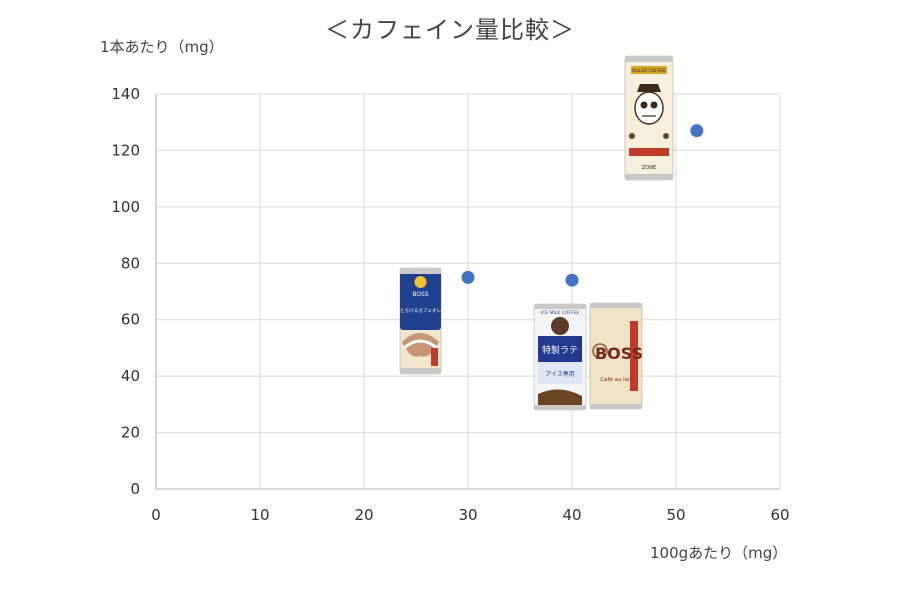 This screenshot has height=600, width=900. I want to click on can-boss-torokeru-text-name: とろけるカフェオレ, so click(421, 311).